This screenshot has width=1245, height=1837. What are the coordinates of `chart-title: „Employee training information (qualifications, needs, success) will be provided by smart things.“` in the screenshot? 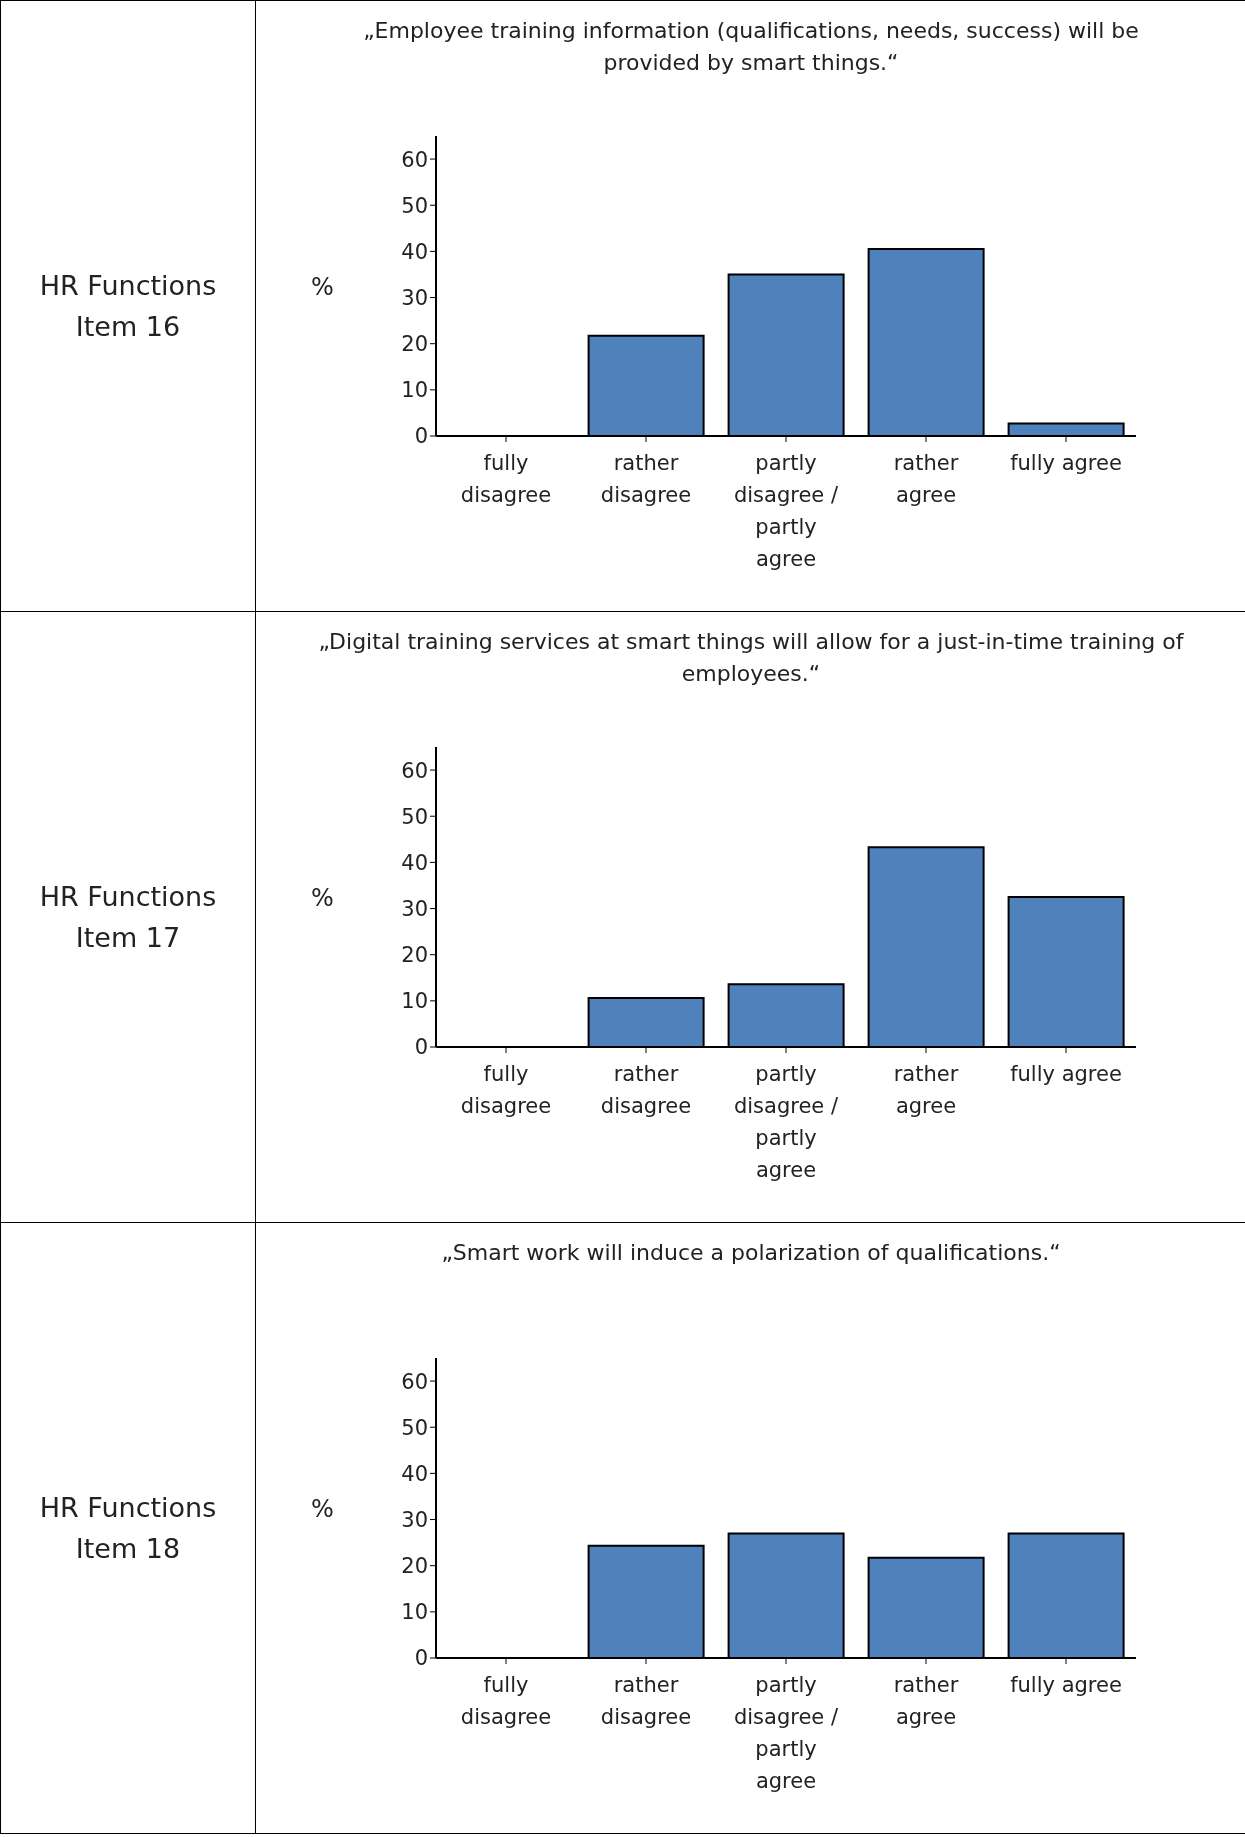 It's located at (751, 47).